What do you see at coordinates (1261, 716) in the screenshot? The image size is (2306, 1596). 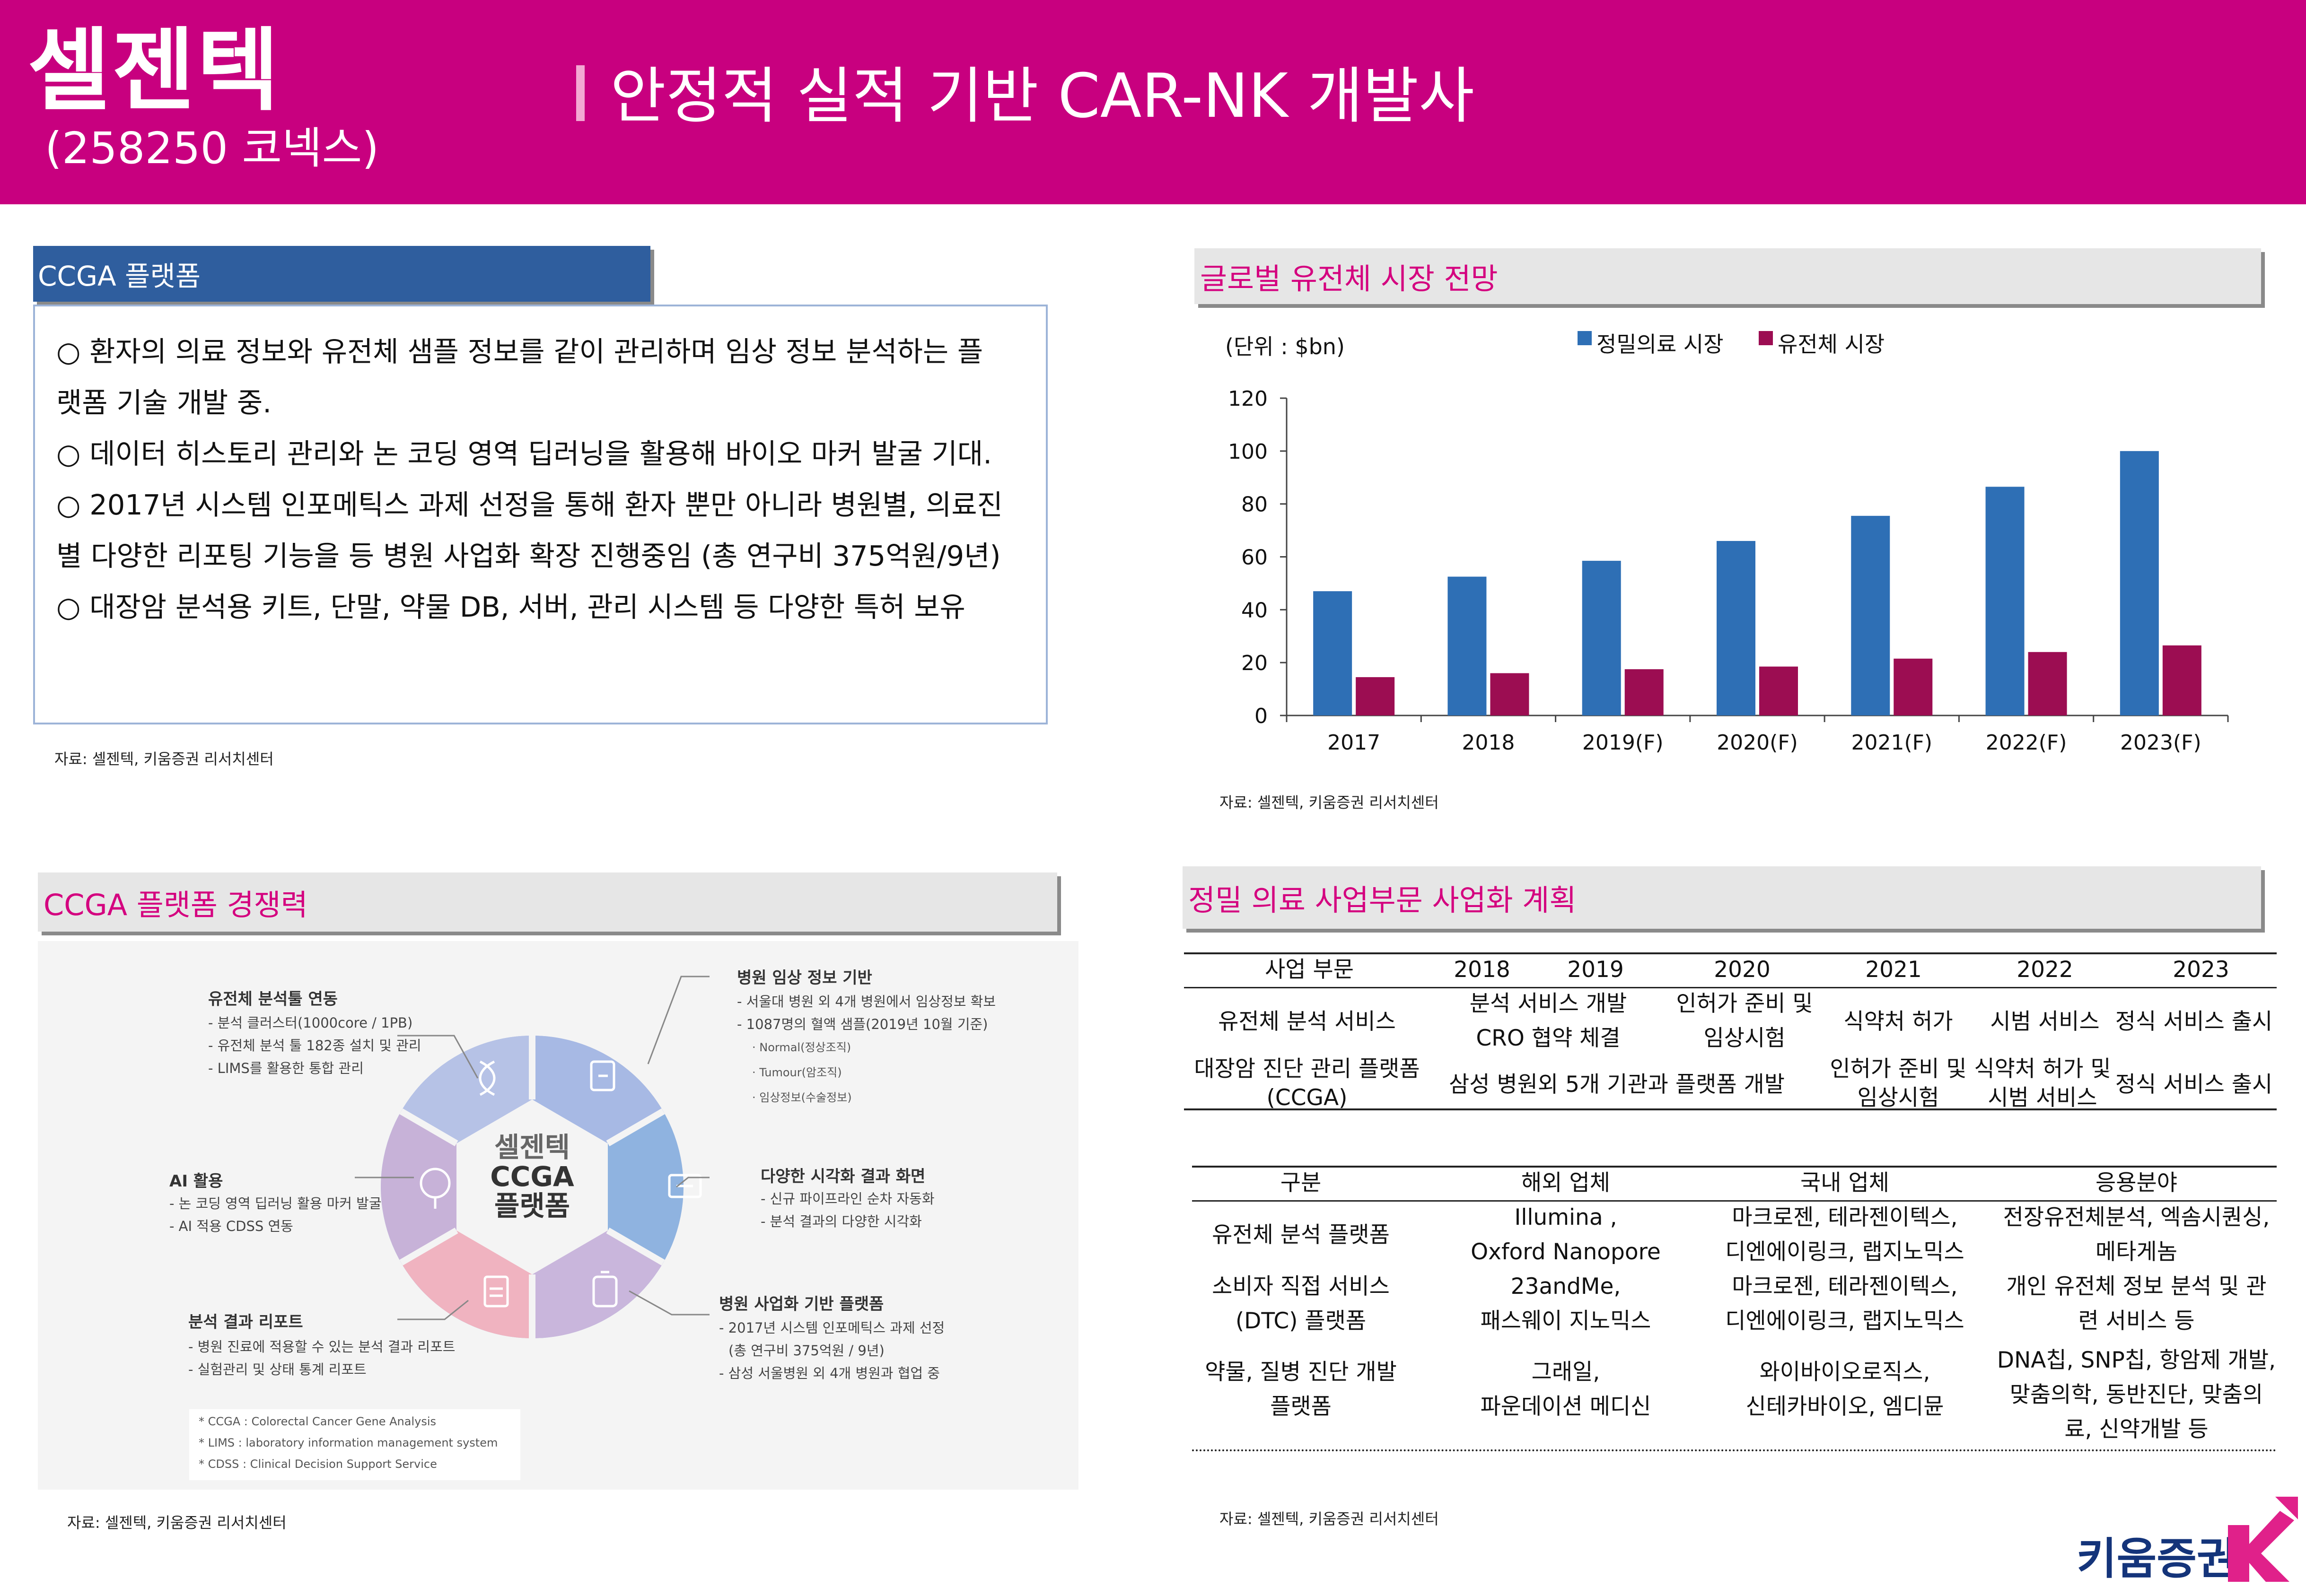 I see `y-tick-label: 0` at bounding box center [1261, 716].